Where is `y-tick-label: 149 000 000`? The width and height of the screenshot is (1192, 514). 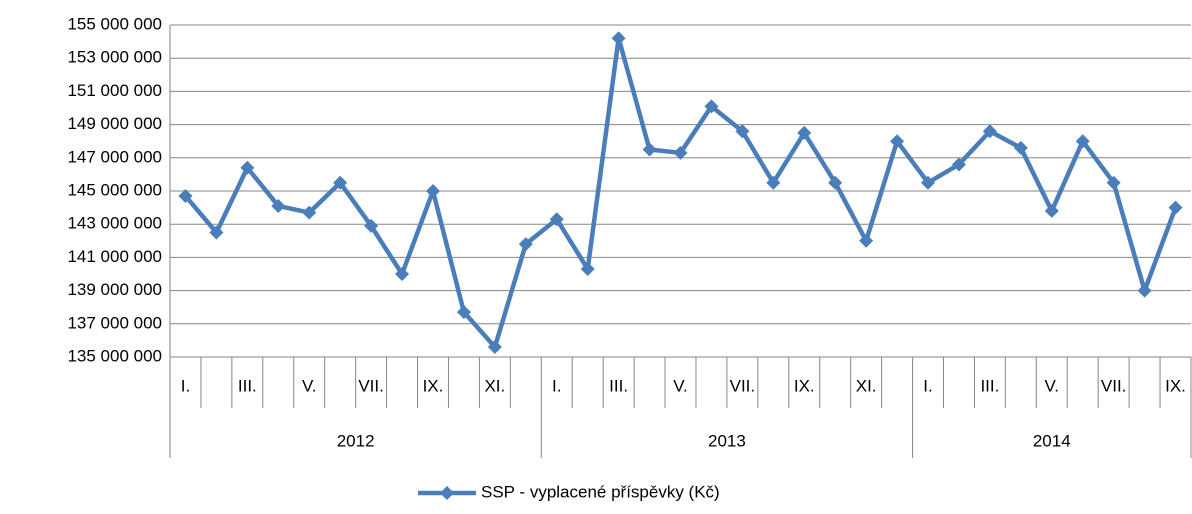 y-tick-label: 149 000 000 is located at coordinates (114, 123).